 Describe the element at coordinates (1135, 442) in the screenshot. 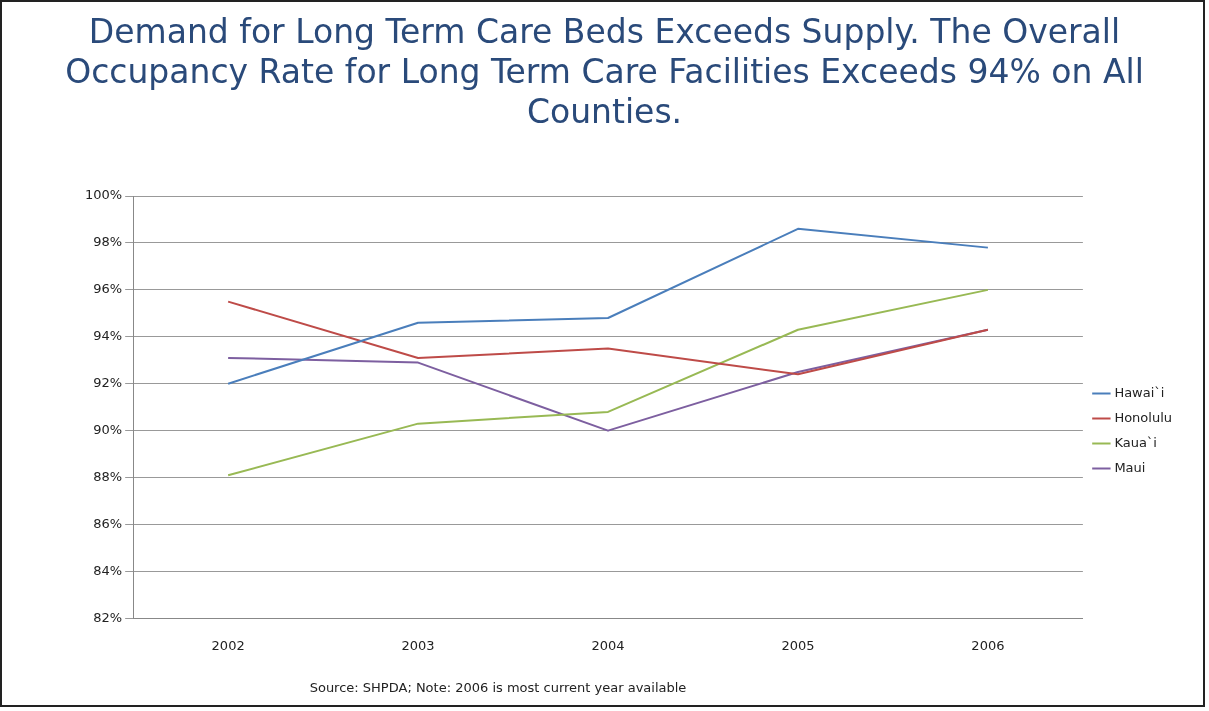

I see `legend-label: Kaua`i` at that location.